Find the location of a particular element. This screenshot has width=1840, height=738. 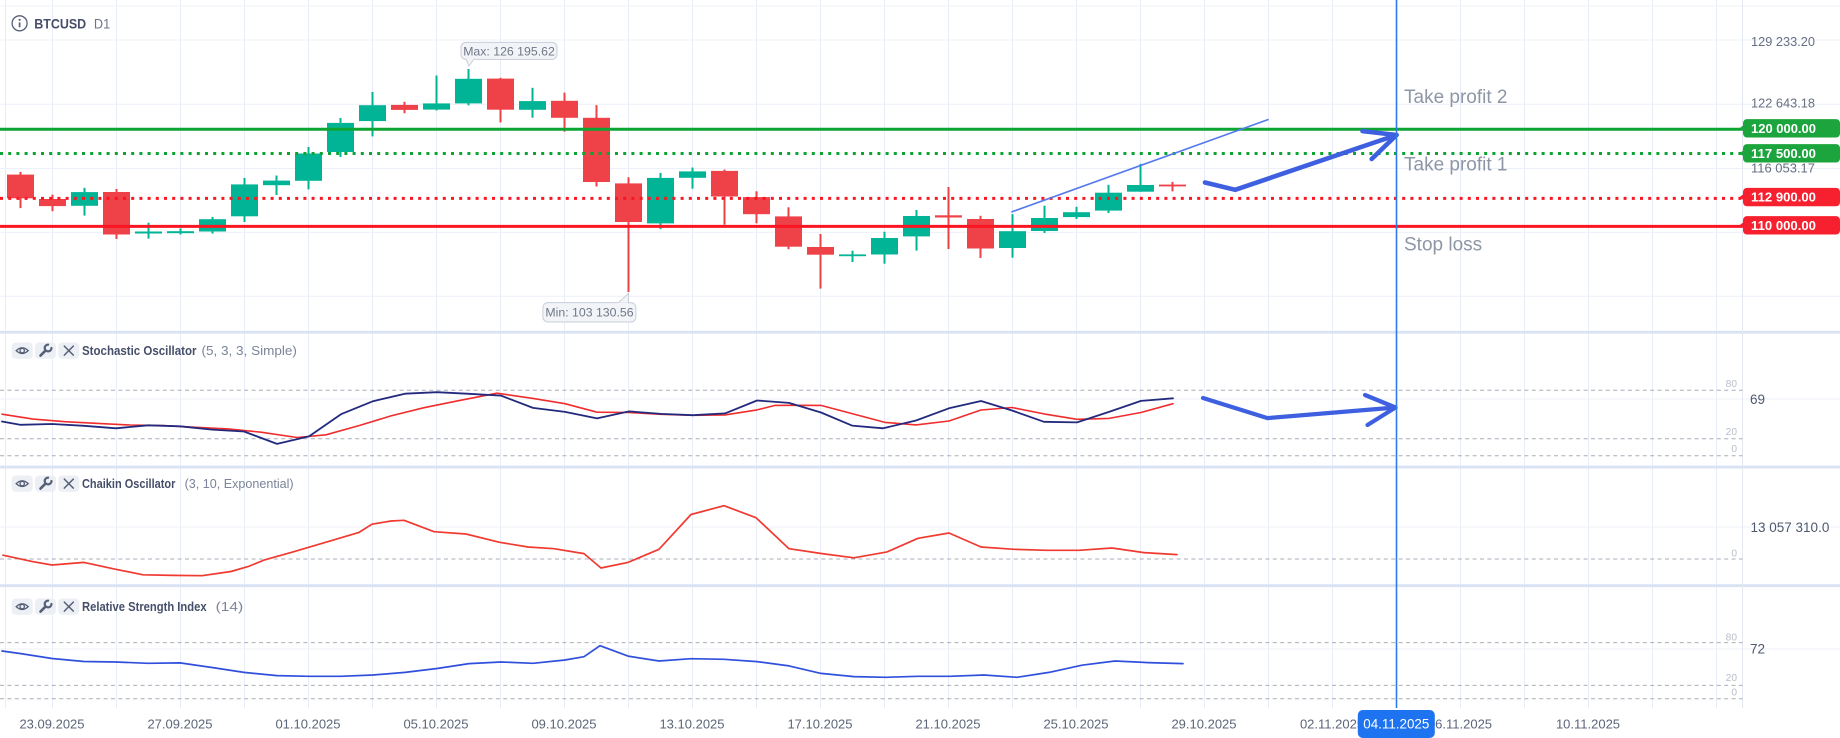

svg-text: 120 000.00 is located at coordinates (1783, 128).